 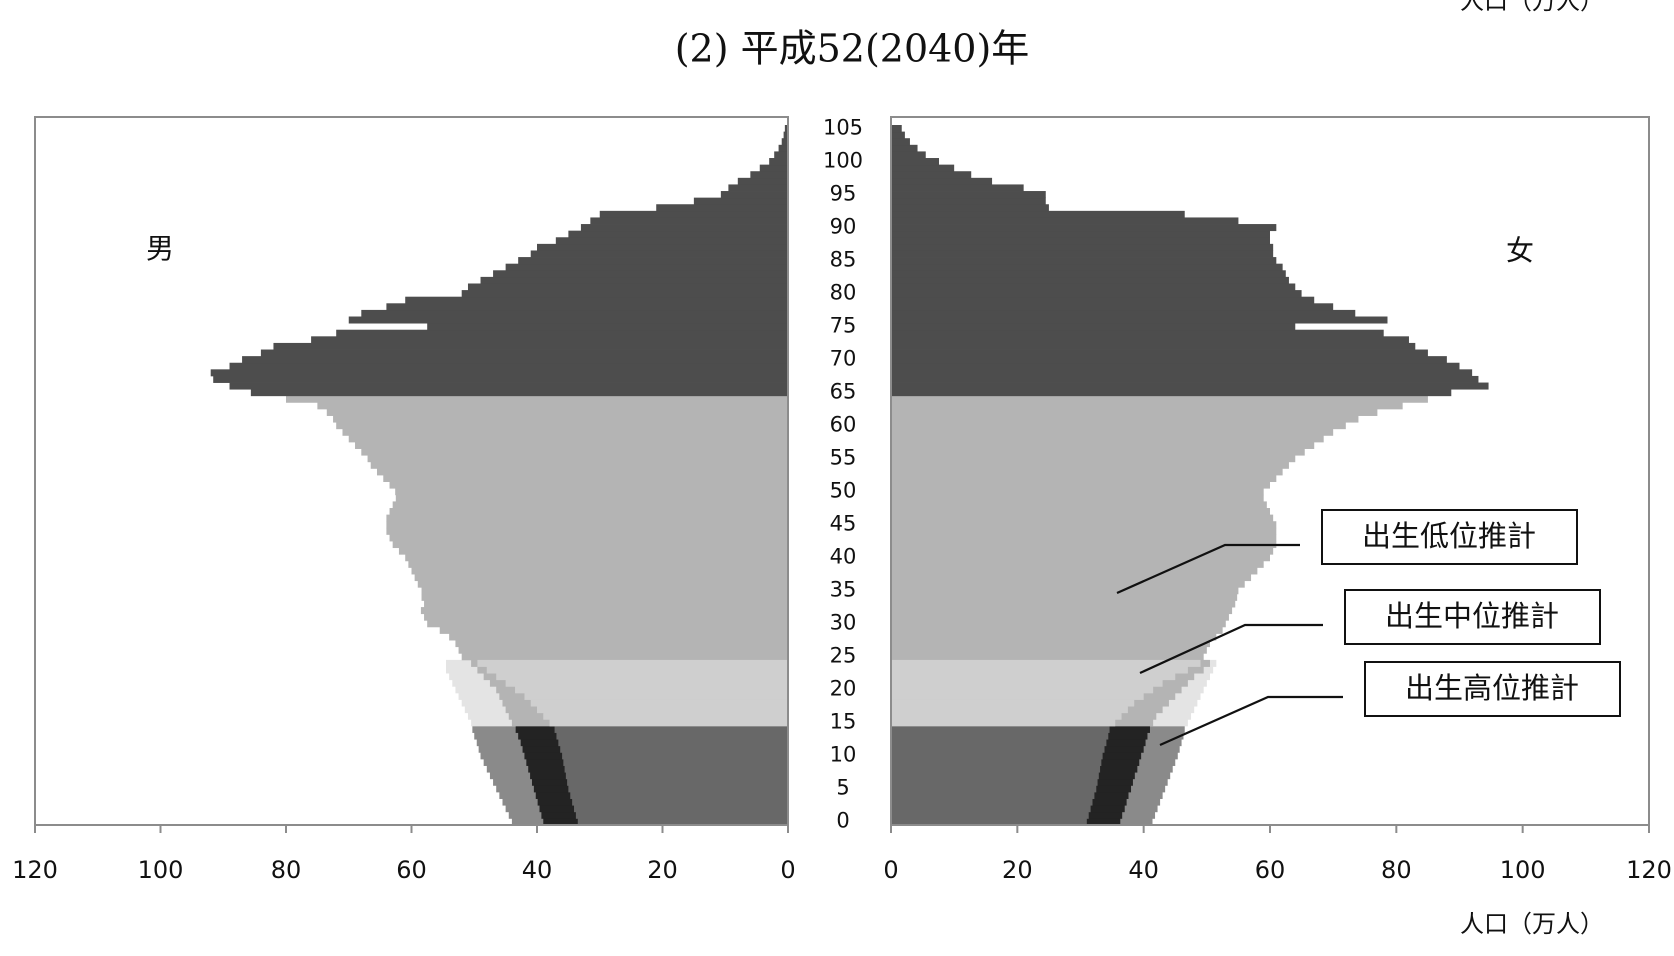 I want to click on y-tick-label: 70, so click(x=843, y=358).